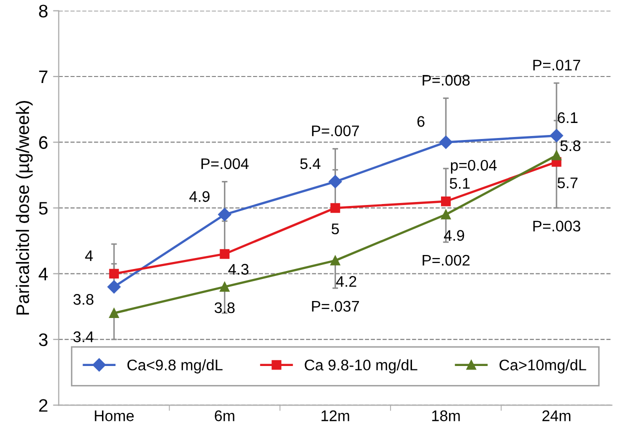  Describe the element at coordinates (43, 274) in the screenshot. I see `y-tick-label: 4` at that location.